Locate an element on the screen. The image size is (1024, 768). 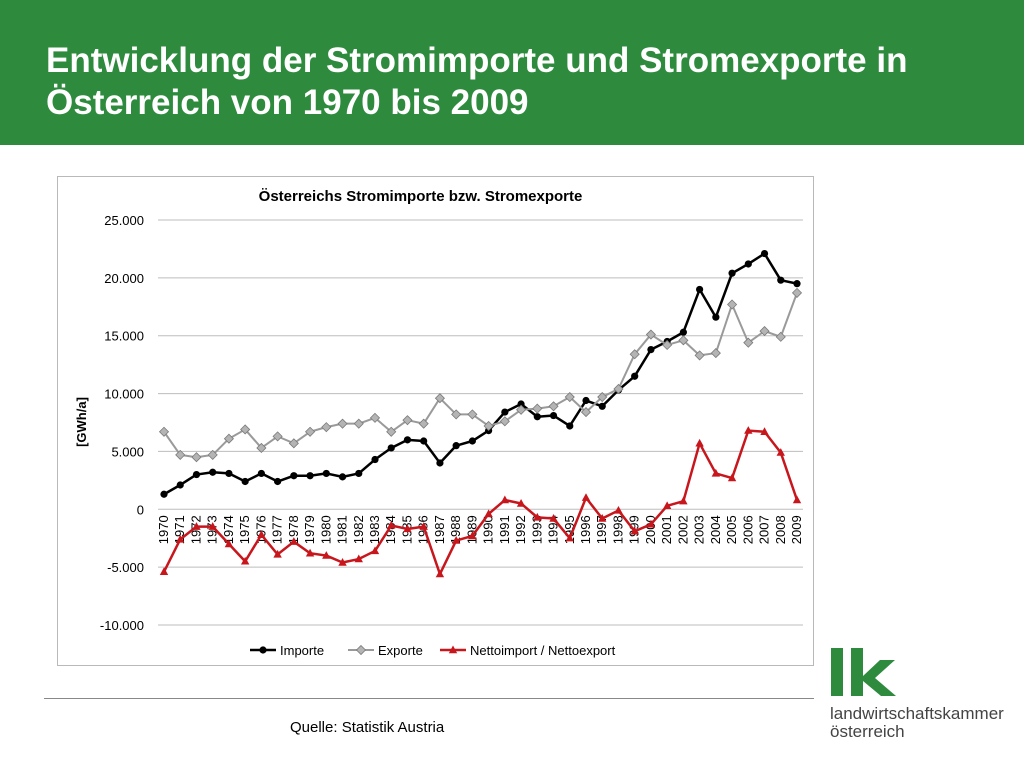
series-line-exporte is located at coordinates (480, 375).